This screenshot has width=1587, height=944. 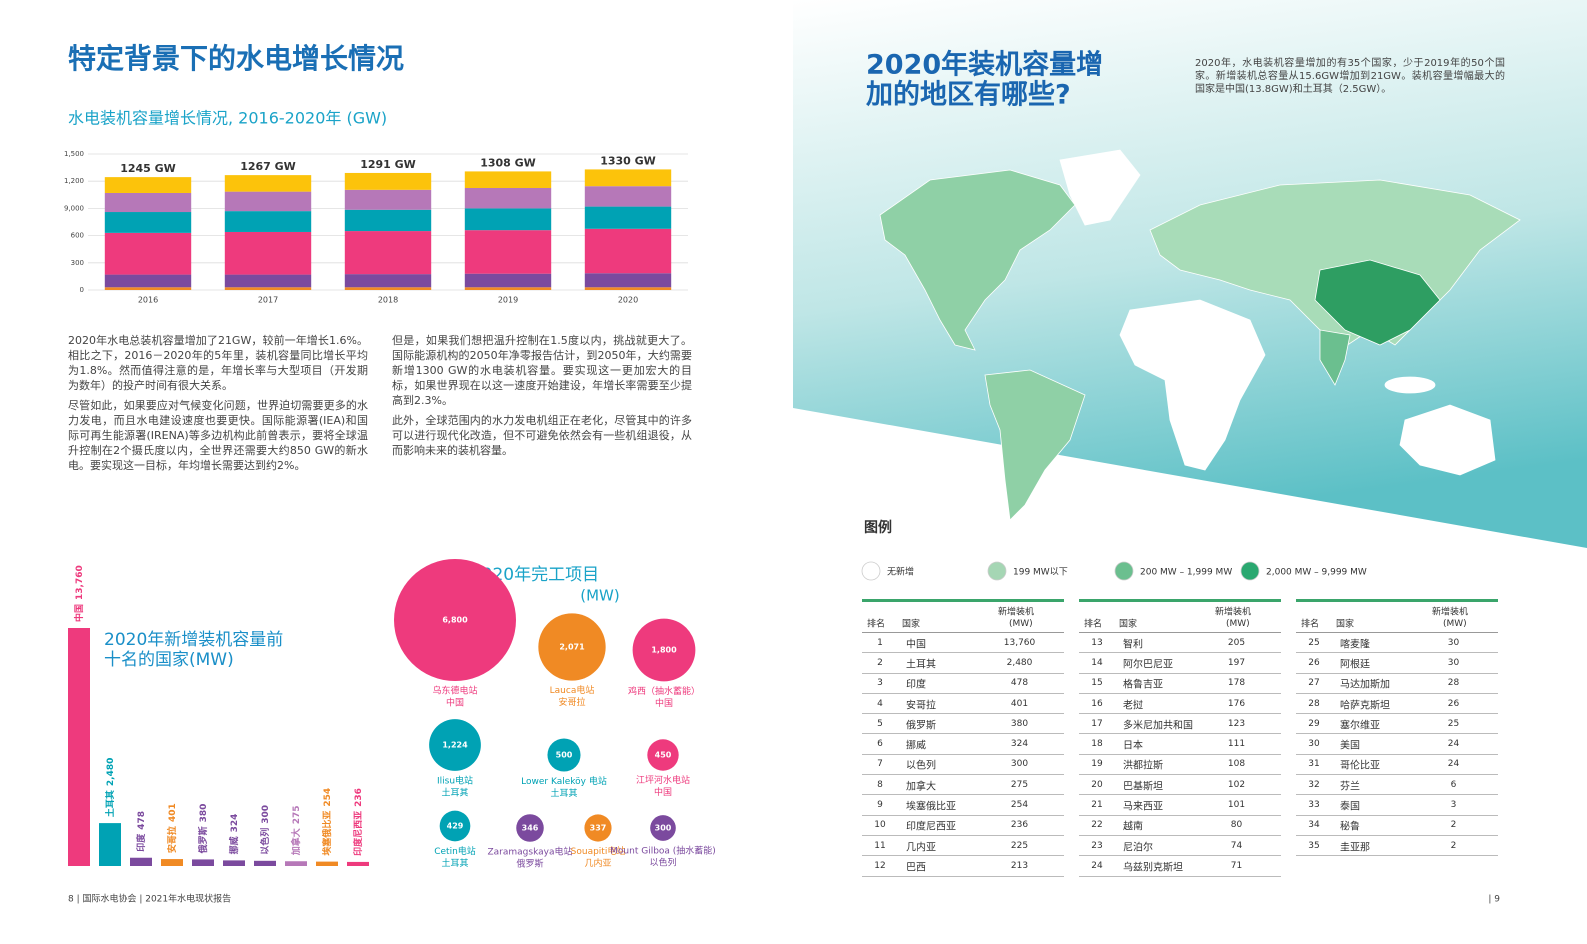 I want to click on country: 美国, so click(x=1350, y=746).